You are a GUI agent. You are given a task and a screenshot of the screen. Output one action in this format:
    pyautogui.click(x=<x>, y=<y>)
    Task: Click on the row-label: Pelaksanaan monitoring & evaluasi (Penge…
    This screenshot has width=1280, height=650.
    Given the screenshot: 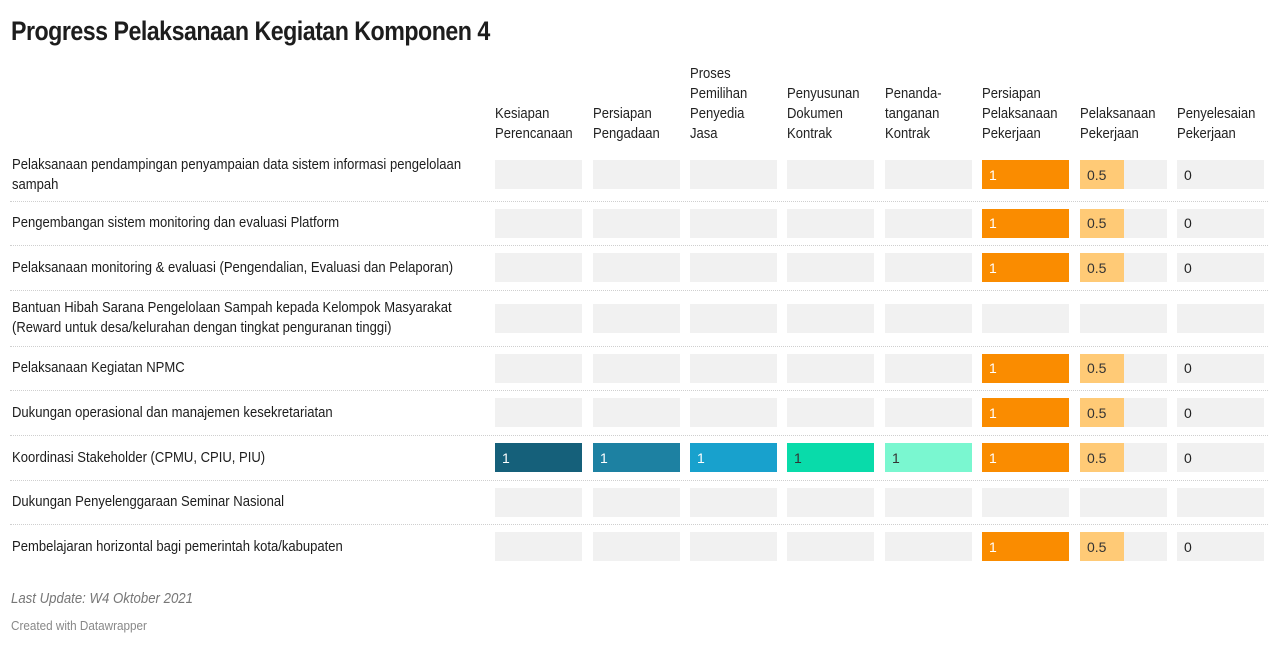 What is the action you would take?
    pyautogui.click(x=246, y=267)
    